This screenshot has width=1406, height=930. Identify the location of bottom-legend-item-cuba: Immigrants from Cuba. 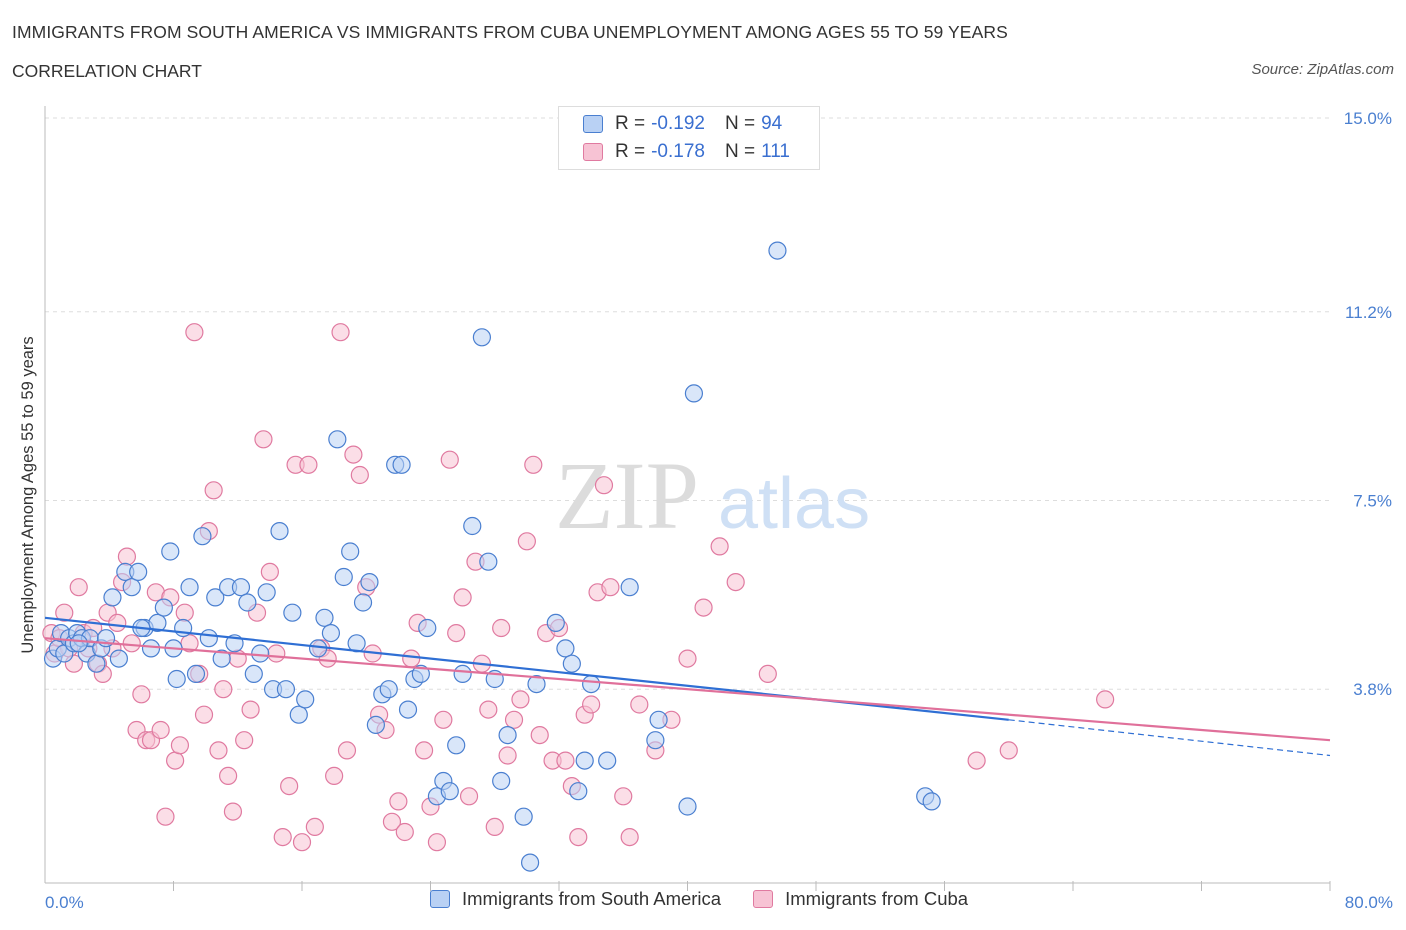
(860, 899).